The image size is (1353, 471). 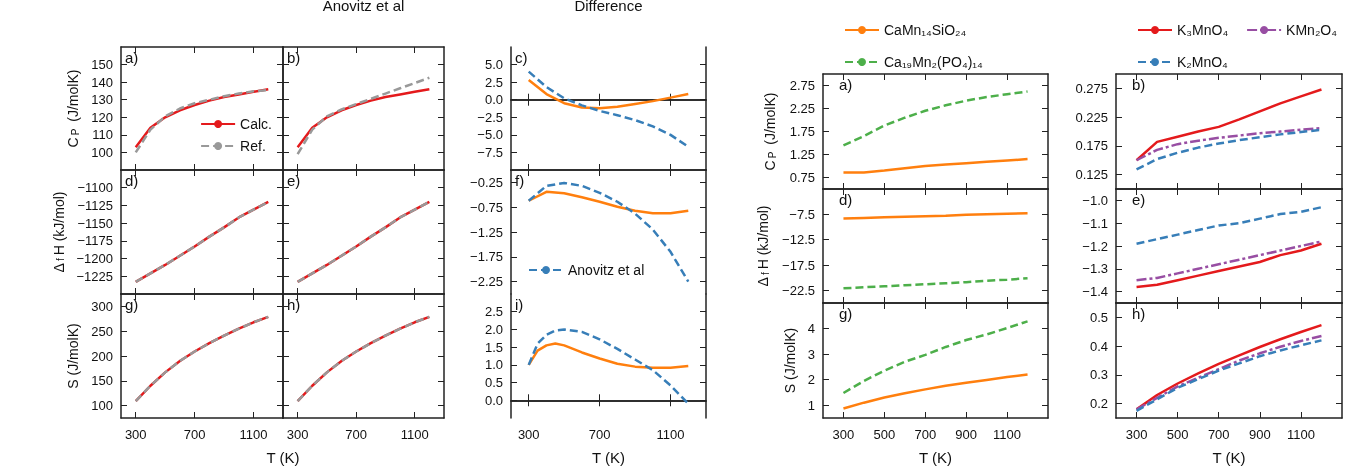 I want to click on y-tick-label: −2.5, so click(x=490, y=117).